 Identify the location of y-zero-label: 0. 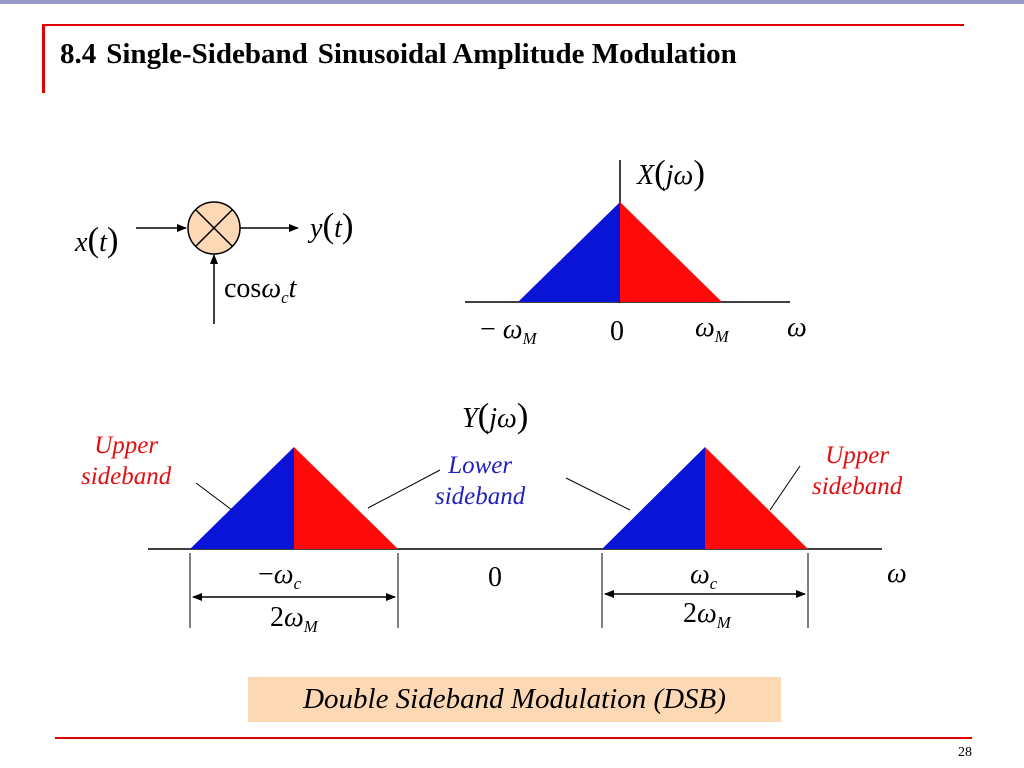
(495, 577).